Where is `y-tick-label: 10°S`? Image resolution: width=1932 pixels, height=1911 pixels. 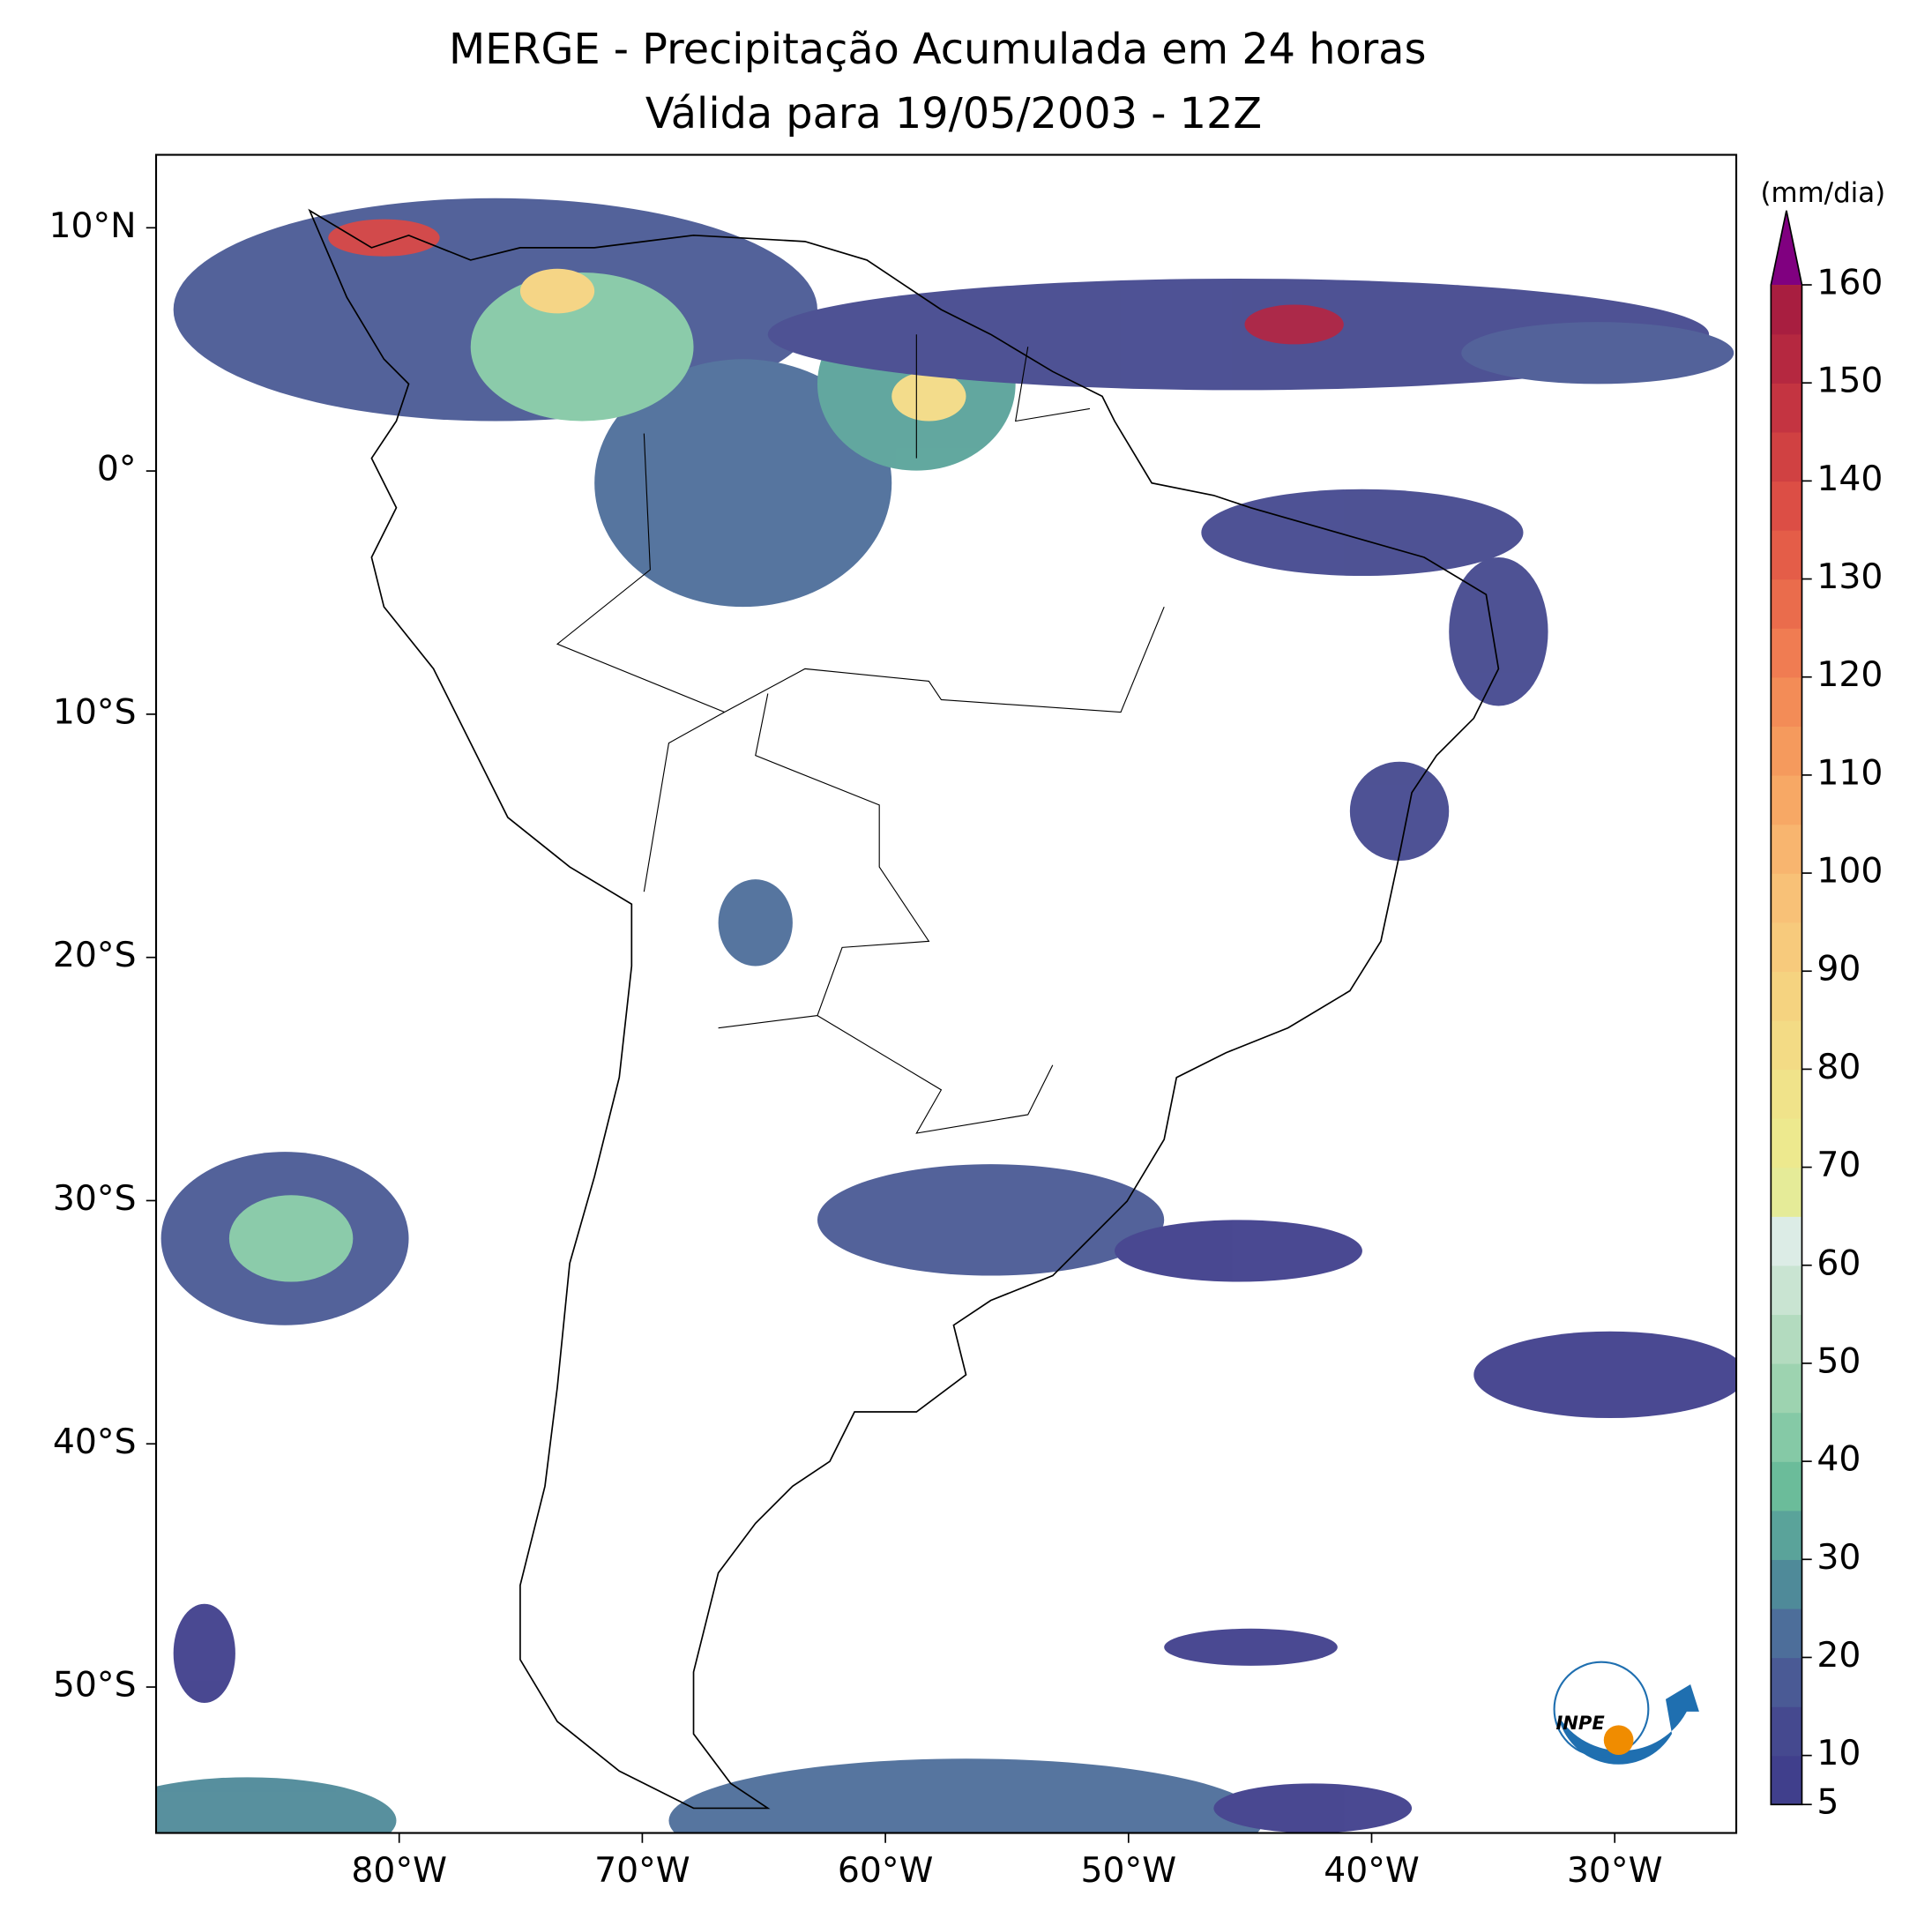
y-tick-label: 10°S is located at coordinates (95, 712).